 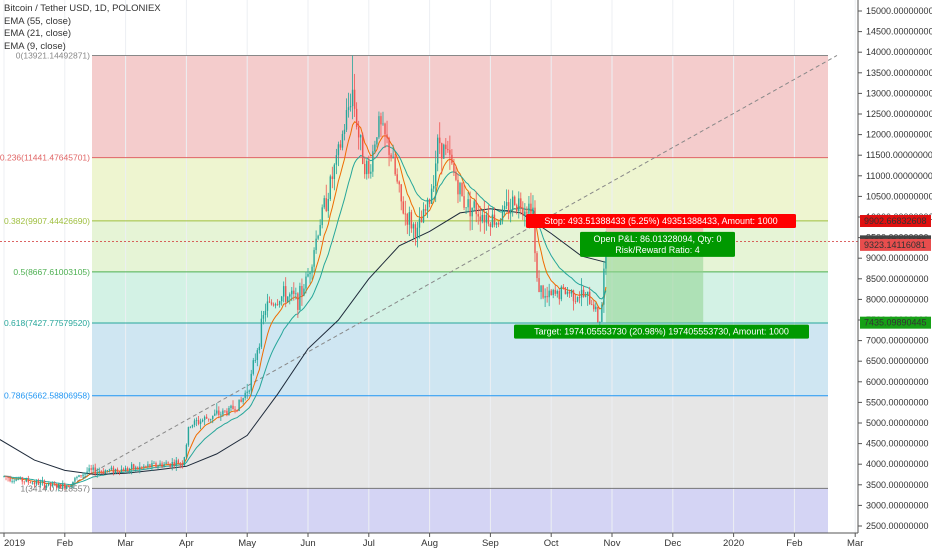 What do you see at coordinates (38, 21) in the screenshot?
I see `legend-ema55: EMA (55, close)` at bounding box center [38, 21].